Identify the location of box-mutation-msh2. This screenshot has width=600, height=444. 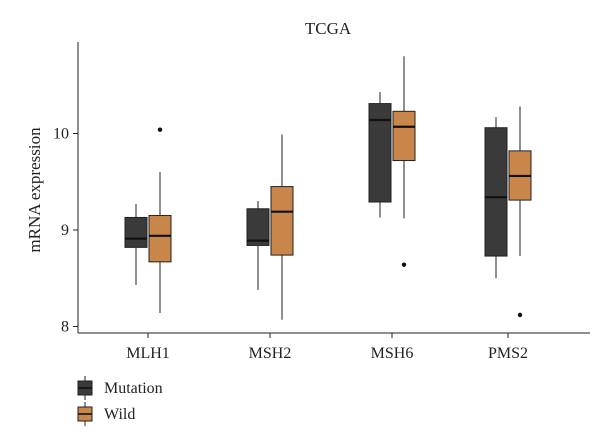
(258, 245).